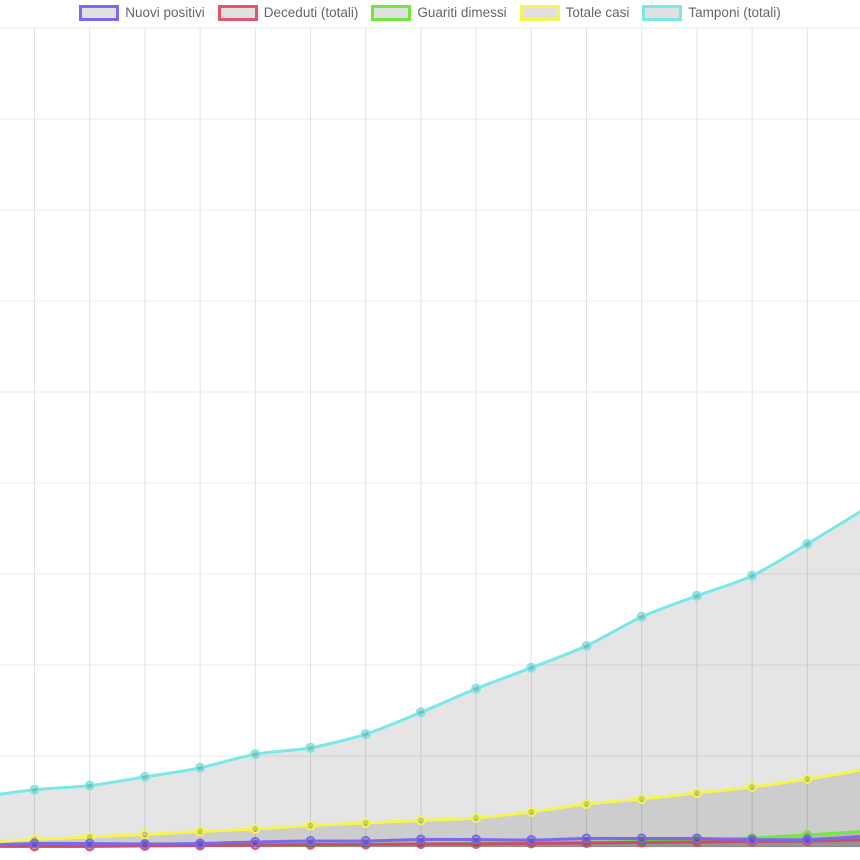  I want to click on nuovi-positivi-swatch-icon, so click(99, 13).